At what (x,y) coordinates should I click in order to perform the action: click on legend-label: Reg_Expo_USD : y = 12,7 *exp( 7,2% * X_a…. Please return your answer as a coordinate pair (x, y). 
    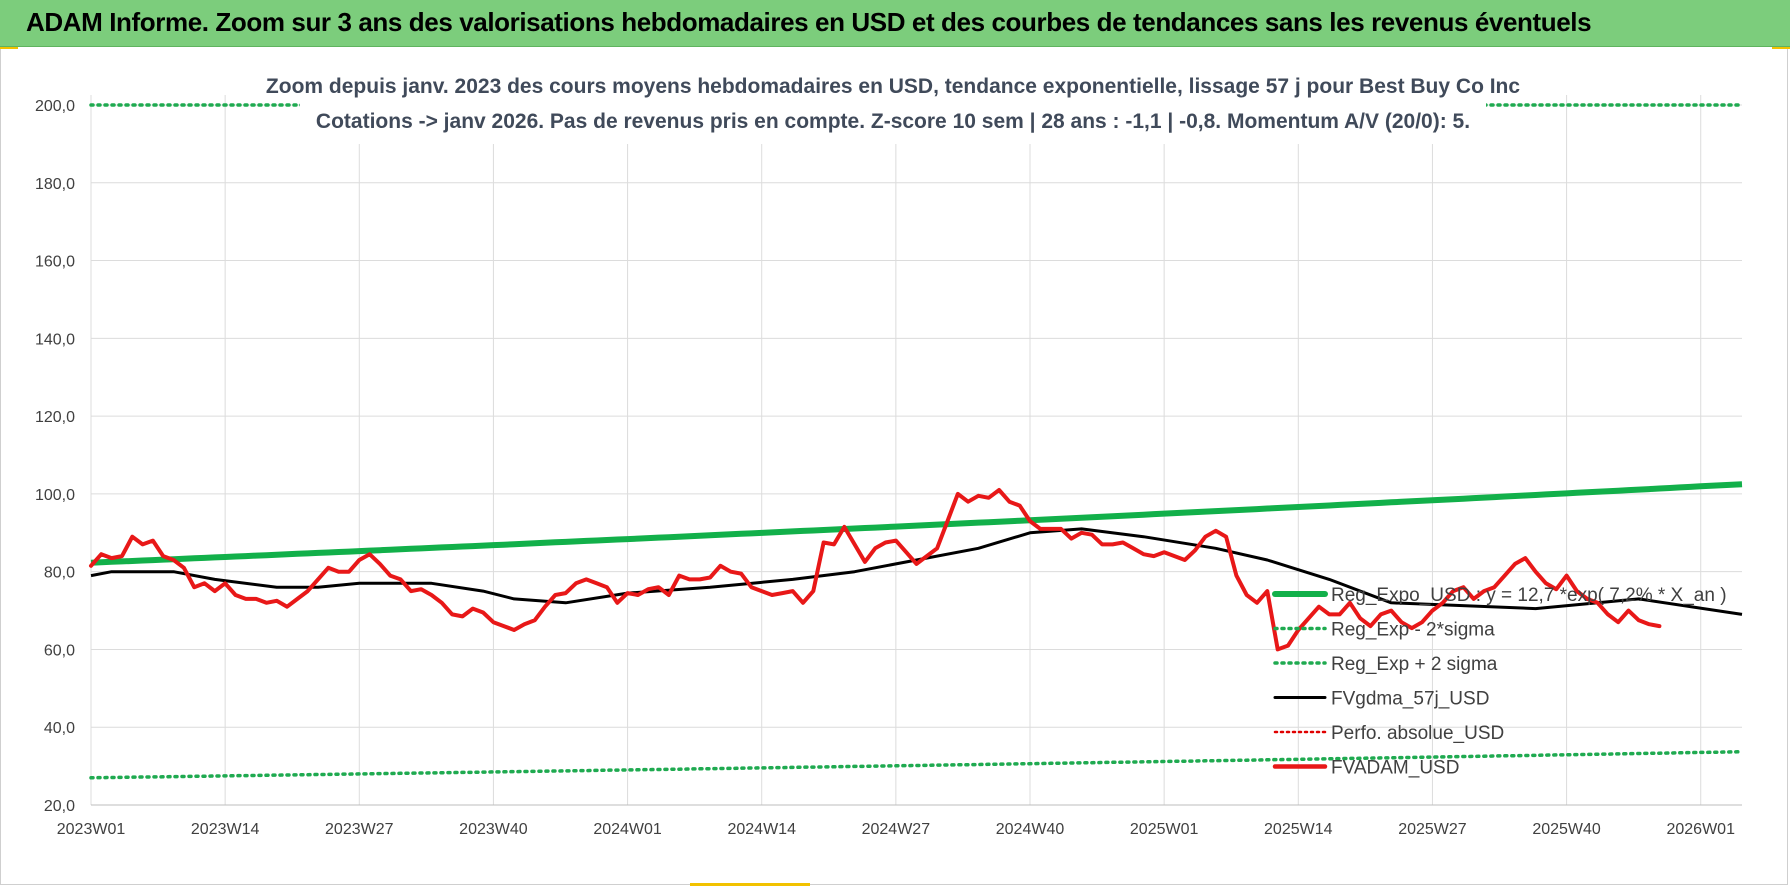
    Looking at the image, I should click on (1529, 595).